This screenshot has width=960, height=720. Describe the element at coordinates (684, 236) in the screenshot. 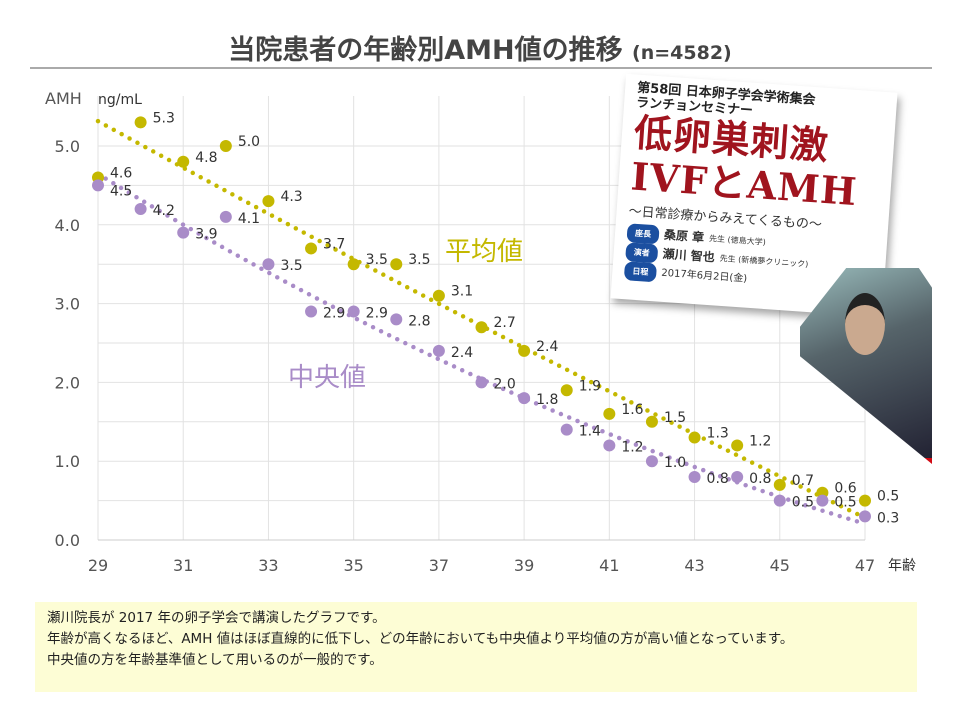

I see `flyer-name: 桑原 章` at that location.